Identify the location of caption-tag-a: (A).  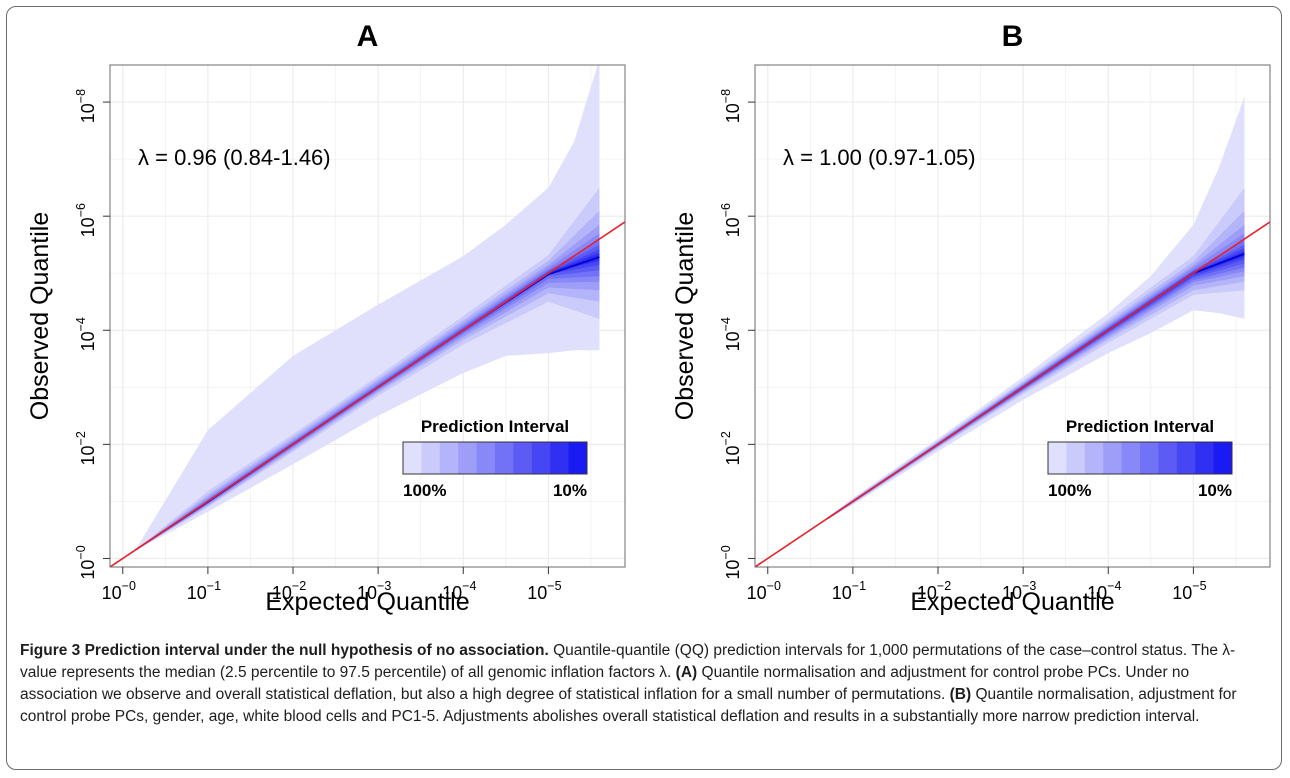
(686, 672).